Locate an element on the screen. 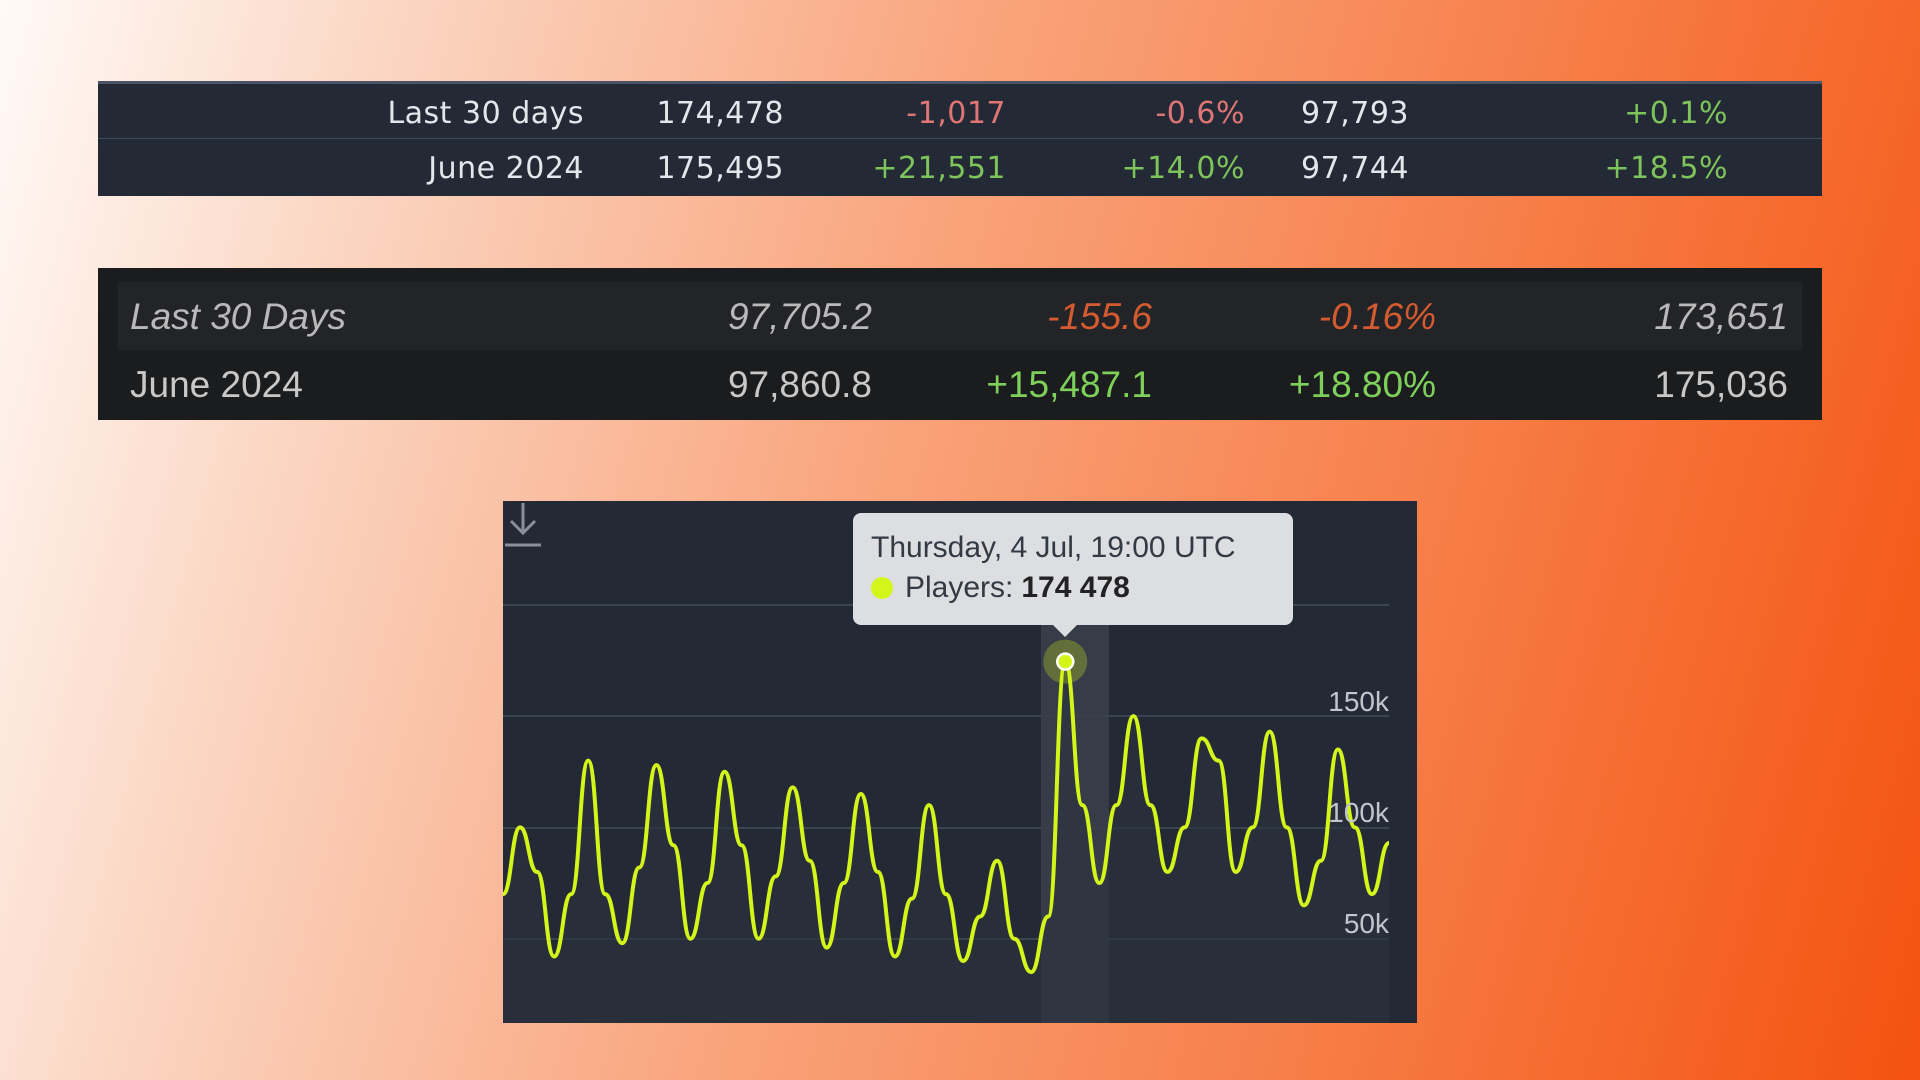 Image resolution: width=1920 pixels, height=1080 pixels. hover-point is located at coordinates (1065, 661).